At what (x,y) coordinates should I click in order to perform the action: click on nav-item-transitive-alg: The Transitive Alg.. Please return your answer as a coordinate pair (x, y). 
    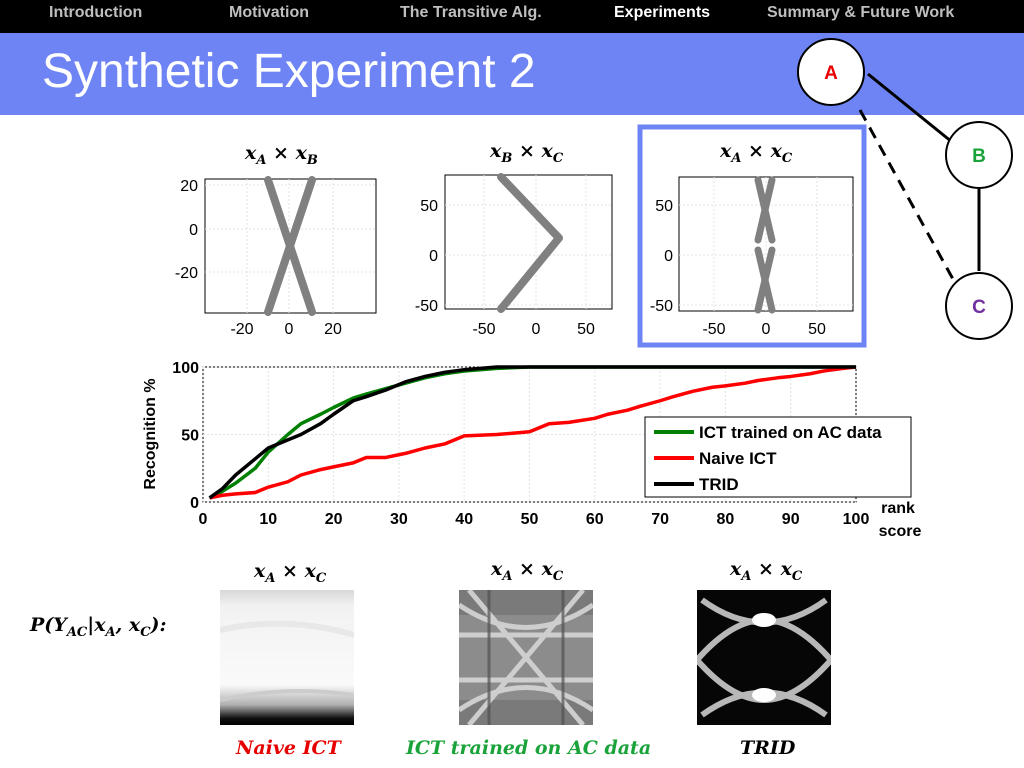
    Looking at the image, I should click on (471, 12).